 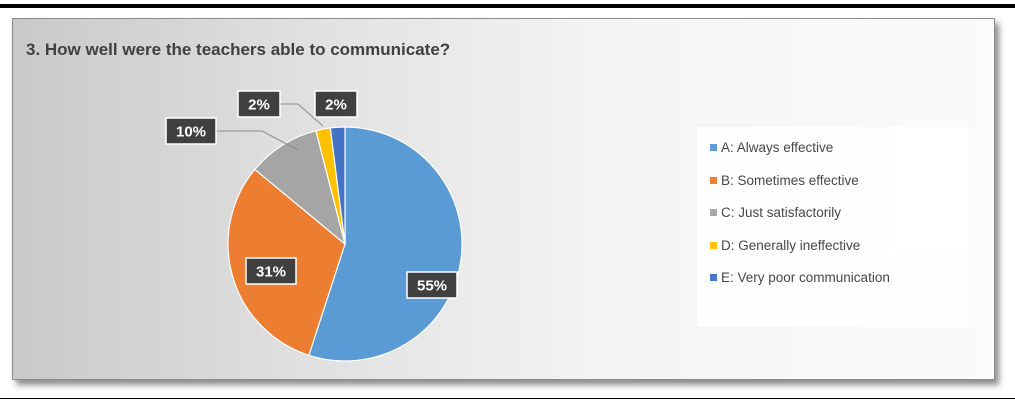 What do you see at coordinates (805, 277) in the screenshot?
I see `legend-label-e: E: Very poor communication` at bounding box center [805, 277].